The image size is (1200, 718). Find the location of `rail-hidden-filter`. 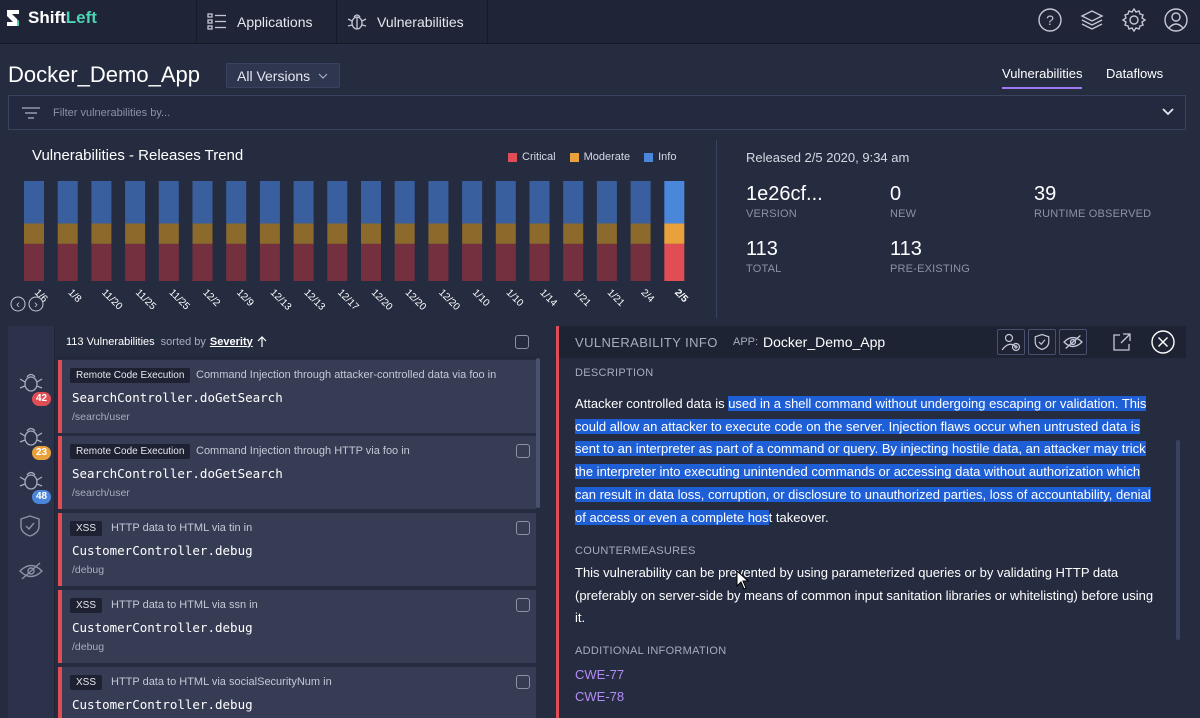

rail-hidden-filter is located at coordinates (31, 578).